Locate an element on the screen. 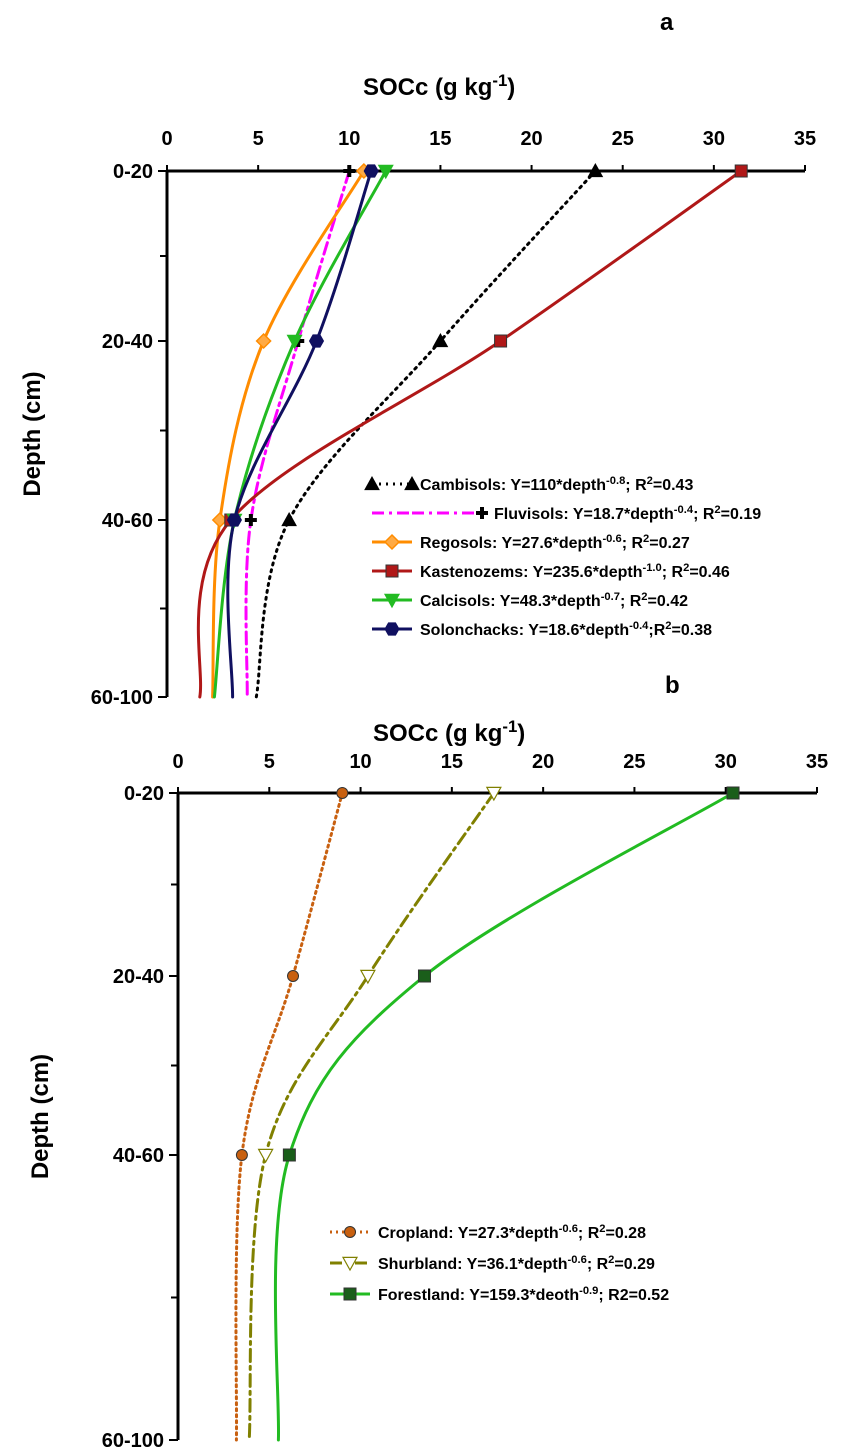 The height and width of the screenshot is (1450, 846). legend-label: Calcisols: Y=48.3*depth-0.7; R2=0.42 is located at coordinates (554, 600).